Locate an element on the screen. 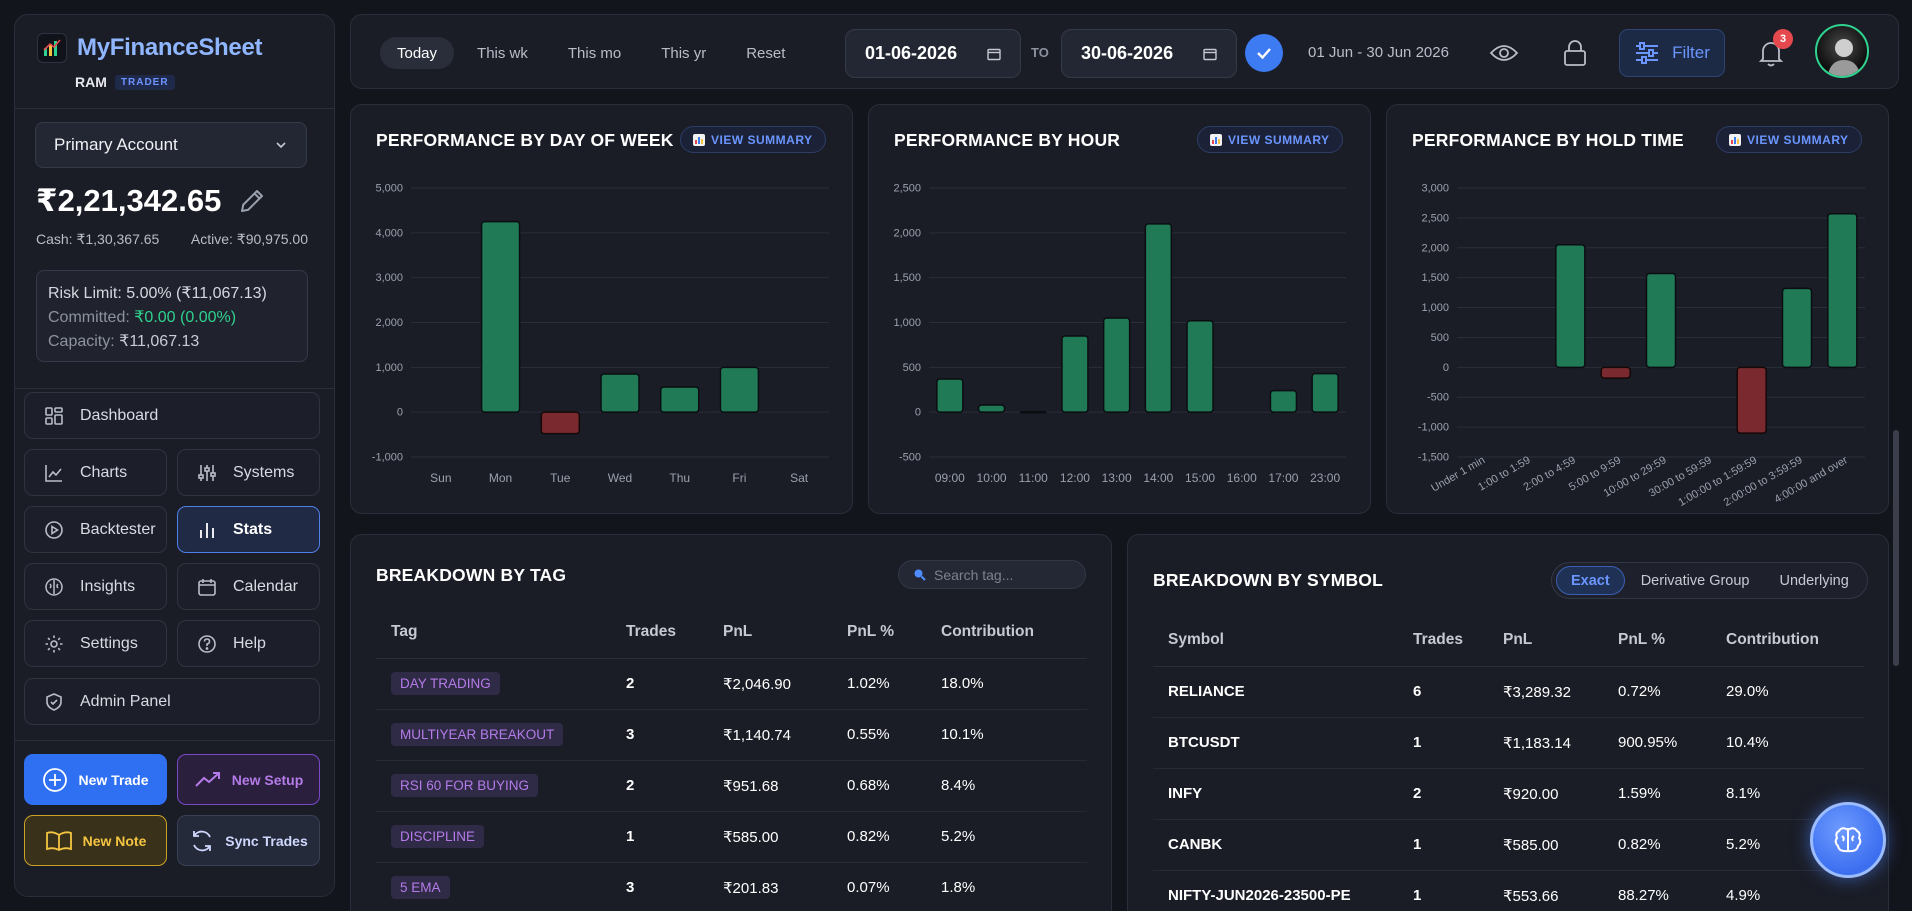 The image size is (1912, 911). notifications-button: 3 is located at coordinates (1773, 50).